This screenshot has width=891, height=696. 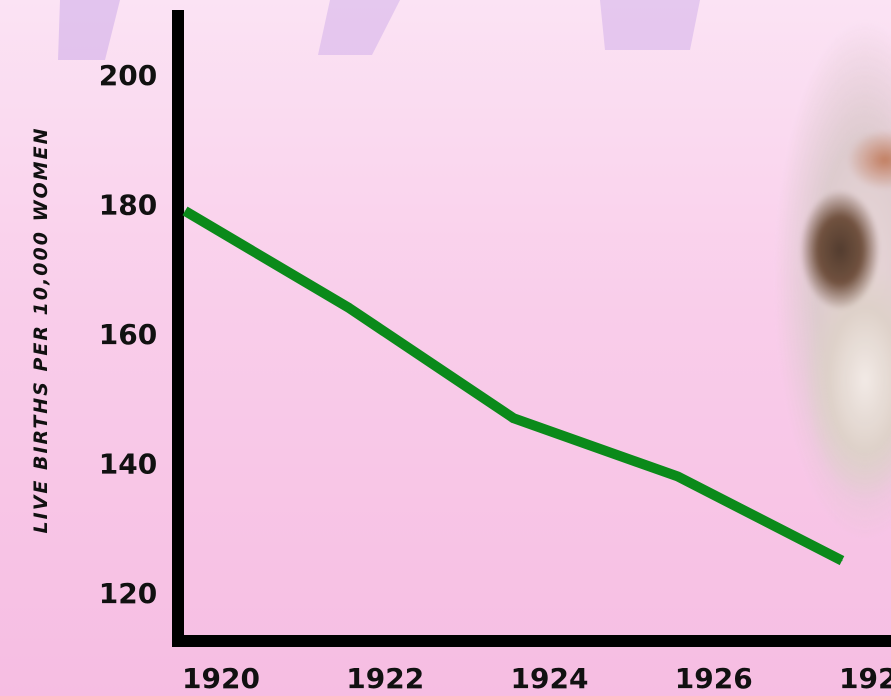 What do you see at coordinates (865, 678) in the screenshot?
I see `x-tick-label: 1928` at bounding box center [865, 678].